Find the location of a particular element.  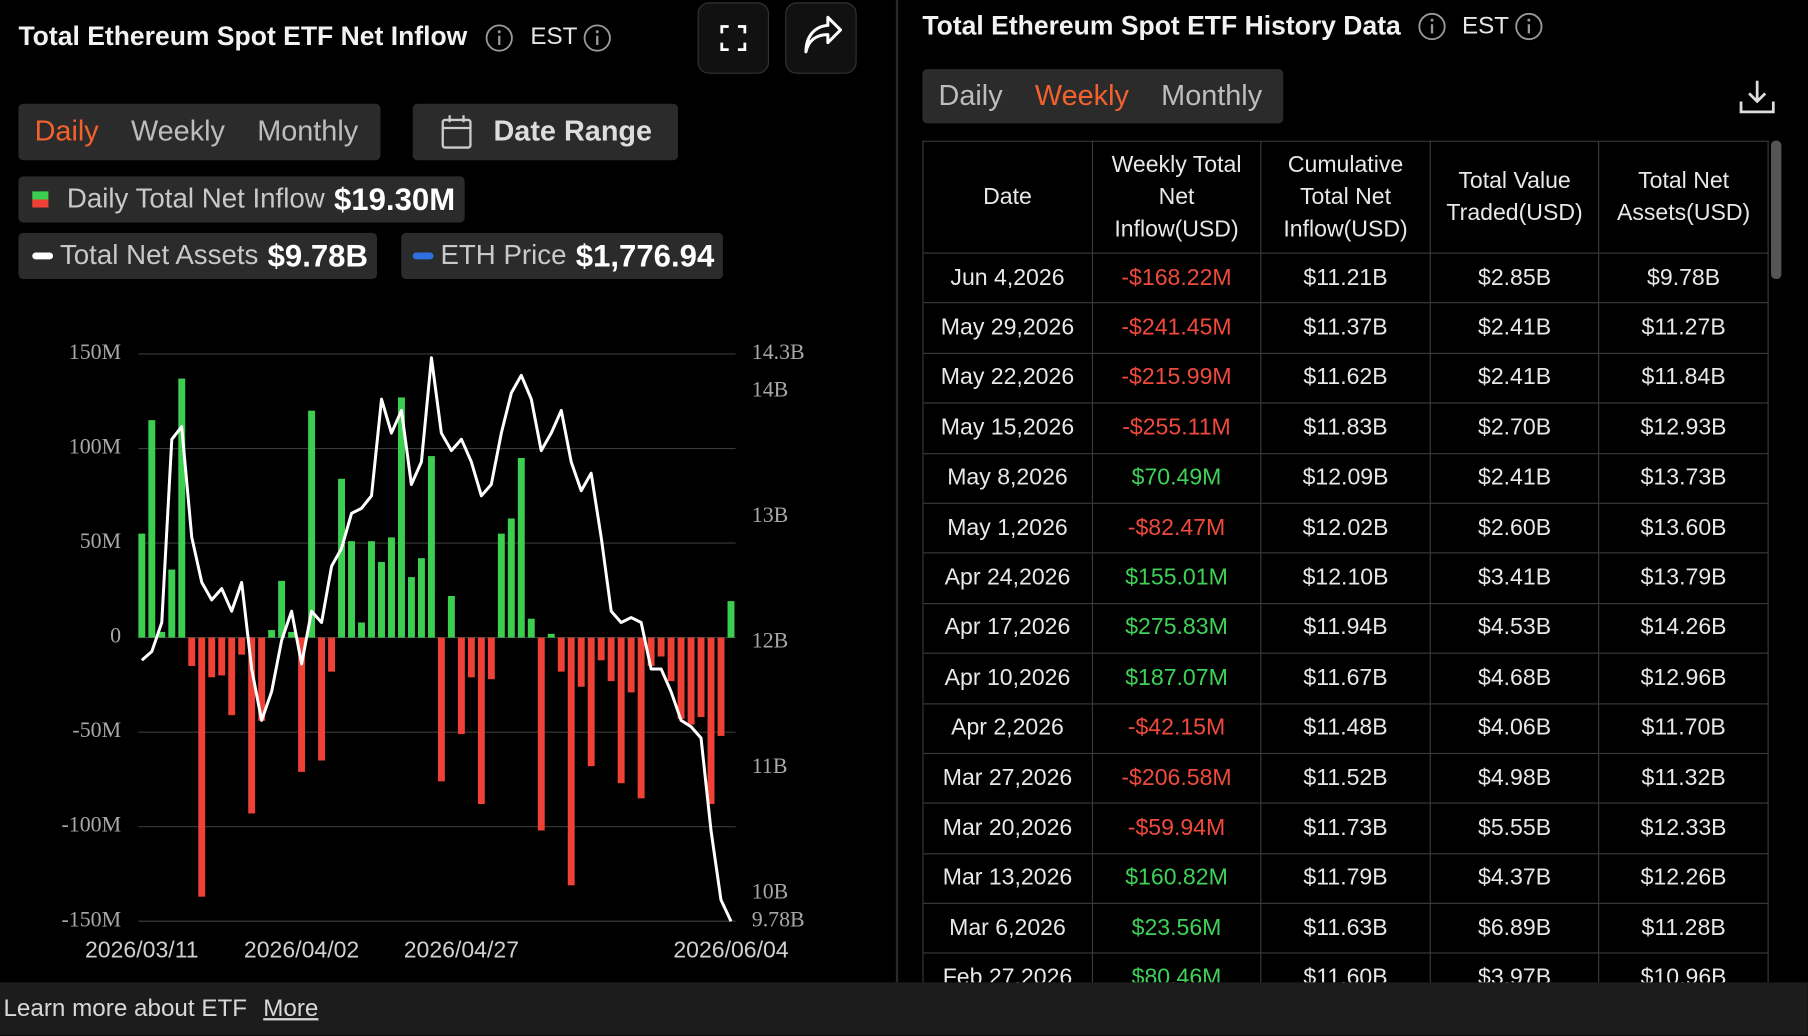

table-cell: $5.55B is located at coordinates (1514, 828).